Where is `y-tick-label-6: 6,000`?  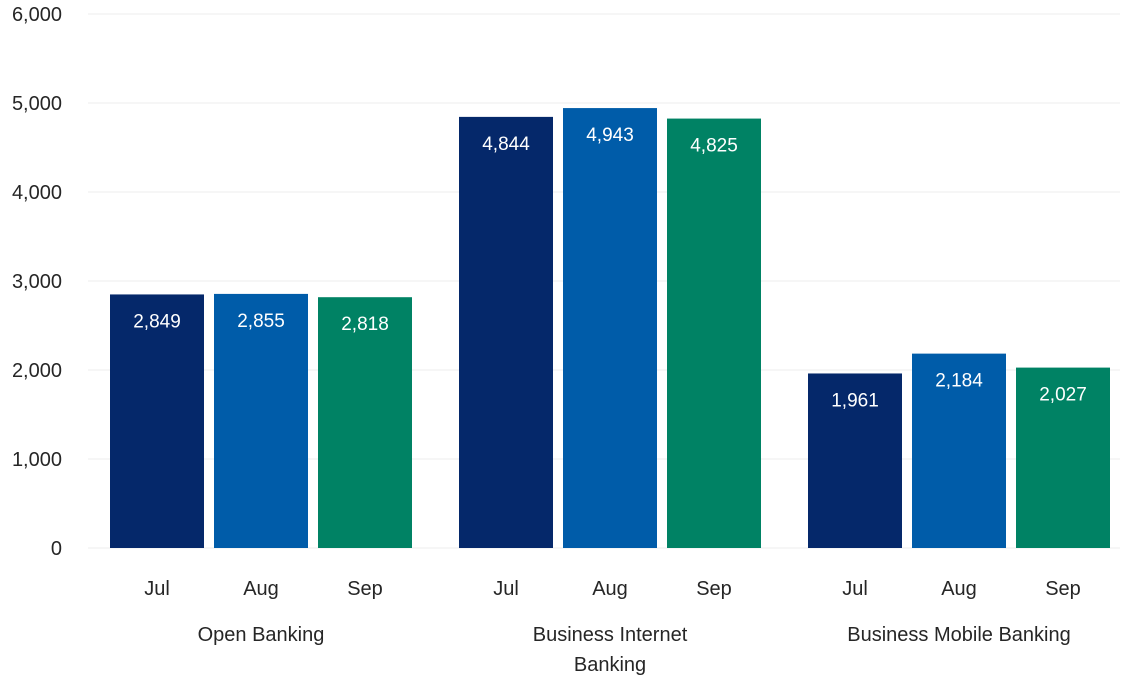 y-tick-label-6: 6,000 is located at coordinates (37, 15).